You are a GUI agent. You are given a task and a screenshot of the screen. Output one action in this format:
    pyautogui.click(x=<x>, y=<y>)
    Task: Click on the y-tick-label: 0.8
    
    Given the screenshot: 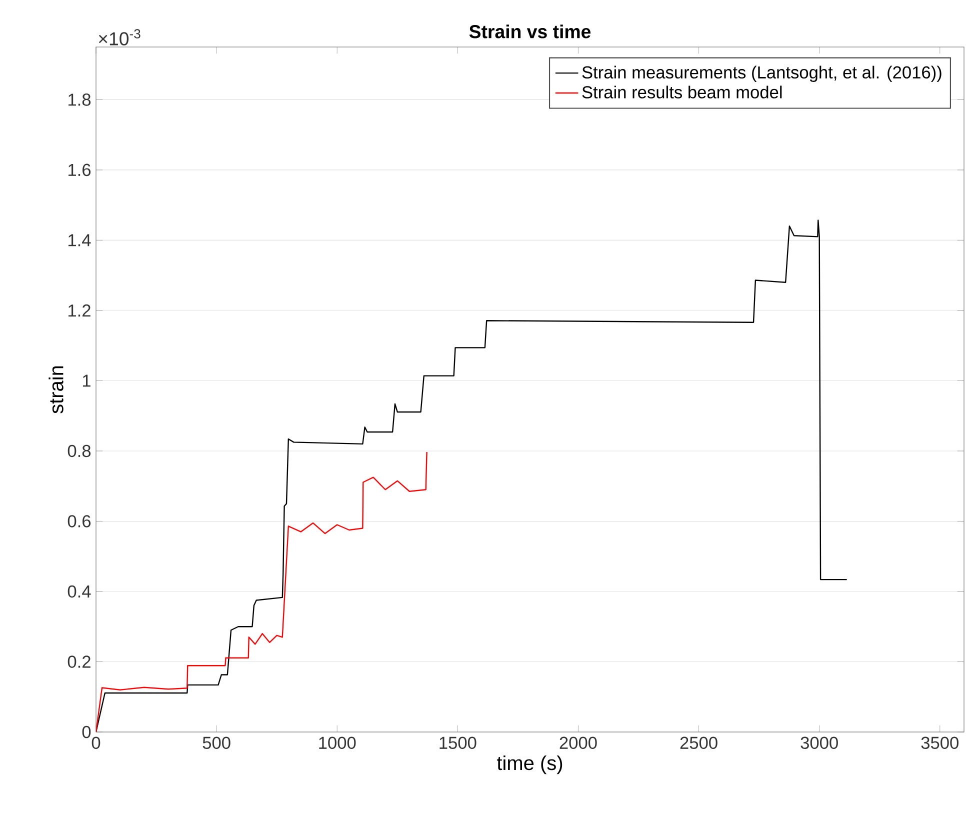 What is the action you would take?
    pyautogui.click(x=79, y=451)
    